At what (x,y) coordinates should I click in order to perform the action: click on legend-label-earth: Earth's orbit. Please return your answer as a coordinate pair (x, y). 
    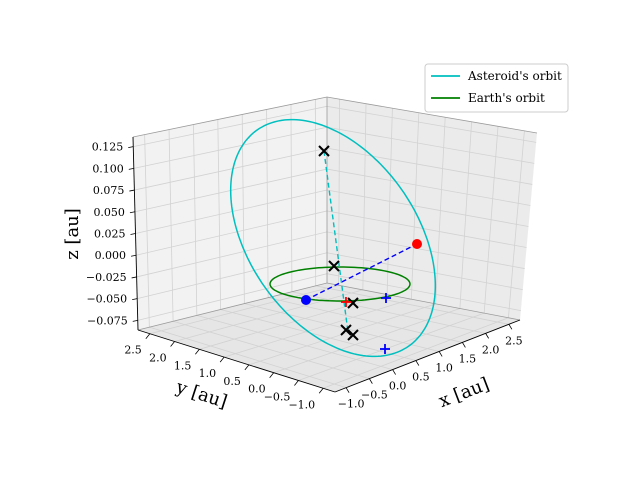
    Looking at the image, I should click on (506, 98).